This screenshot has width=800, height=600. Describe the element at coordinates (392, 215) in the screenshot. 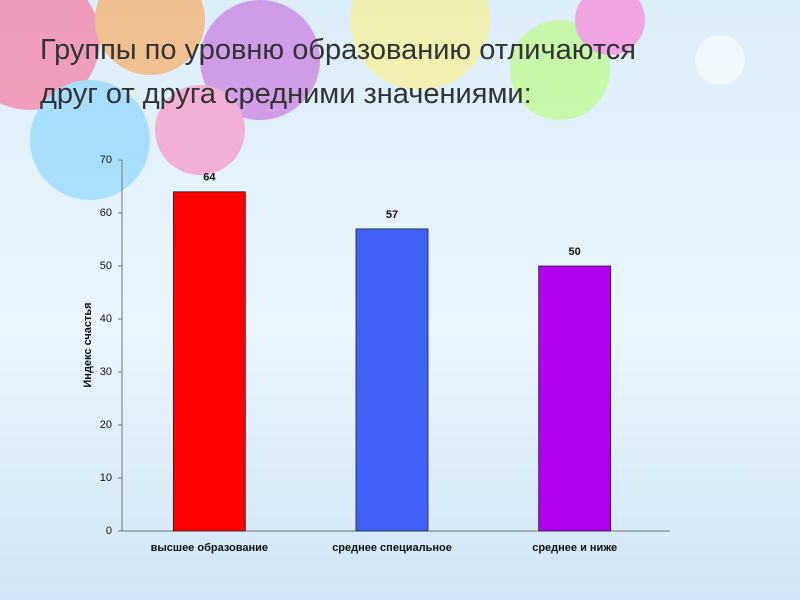

I see `value-label: 57` at that location.